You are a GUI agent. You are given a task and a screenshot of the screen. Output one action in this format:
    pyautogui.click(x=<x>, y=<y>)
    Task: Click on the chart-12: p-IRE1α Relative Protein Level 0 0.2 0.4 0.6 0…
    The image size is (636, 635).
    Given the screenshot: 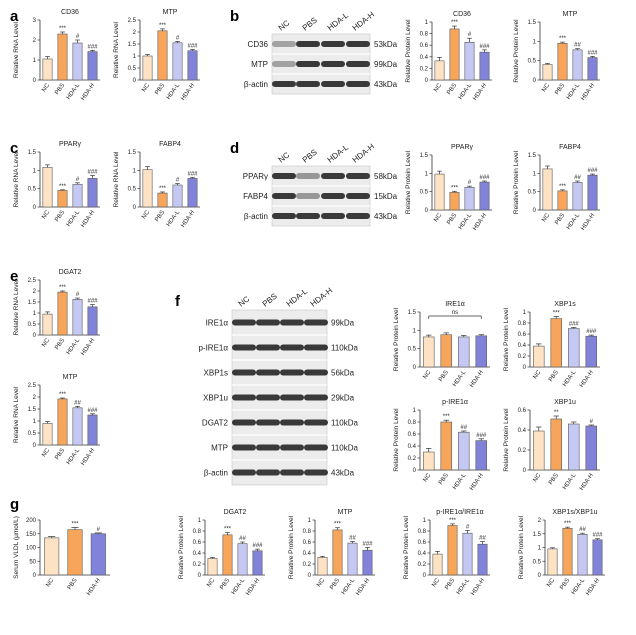 What is the action you would take?
    pyautogui.click(x=441, y=445)
    